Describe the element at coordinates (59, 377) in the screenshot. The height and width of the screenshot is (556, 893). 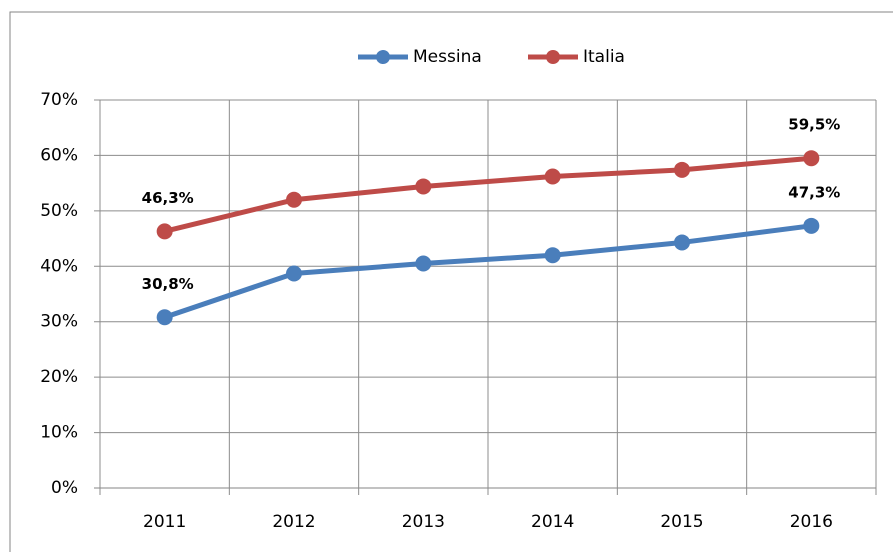
I see `y-tick-label: 20%` at that location.